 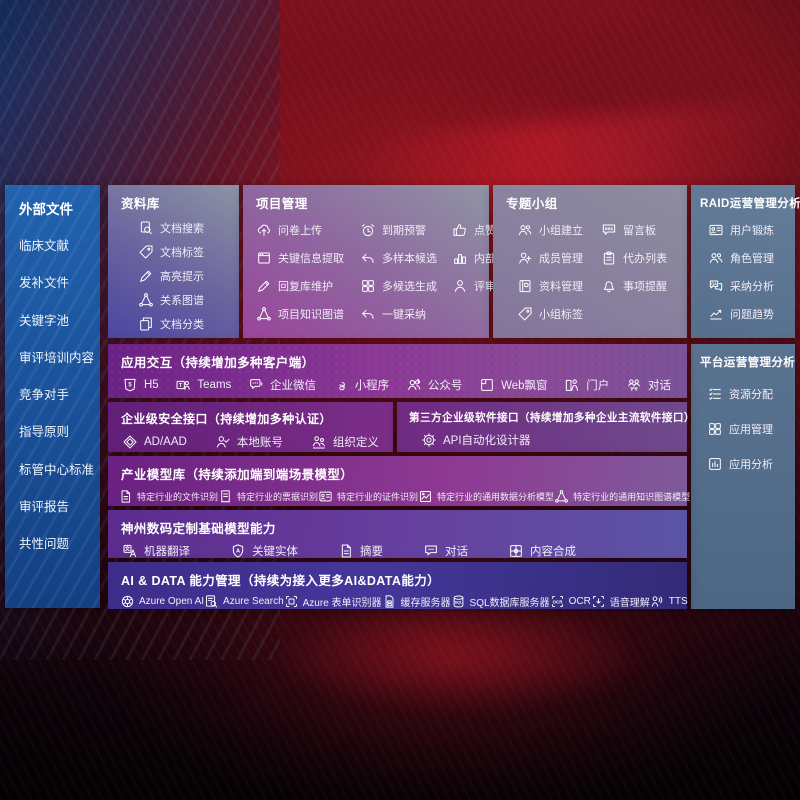 What do you see at coordinates (58, 430) in the screenshot?
I see `sidebar-item: 指导原则` at bounding box center [58, 430].